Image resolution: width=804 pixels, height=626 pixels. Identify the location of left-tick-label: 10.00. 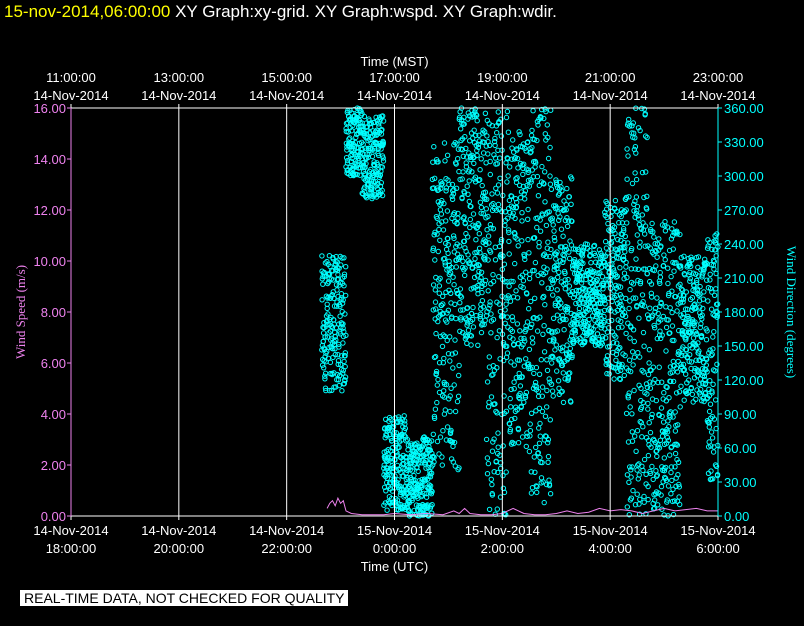
(49, 261).